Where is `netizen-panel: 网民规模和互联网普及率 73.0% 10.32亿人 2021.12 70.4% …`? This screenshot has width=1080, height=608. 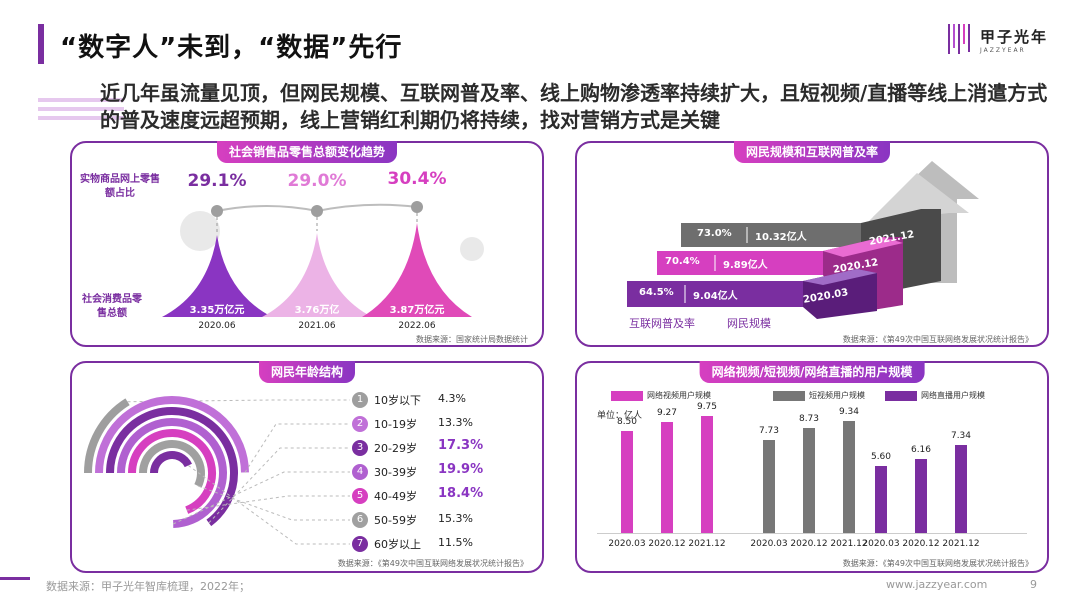 netizen-panel: 网民规模和互联网普及率 73.0% 10.32亿人 2021.12 70.4% … is located at coordinates (812, 244).